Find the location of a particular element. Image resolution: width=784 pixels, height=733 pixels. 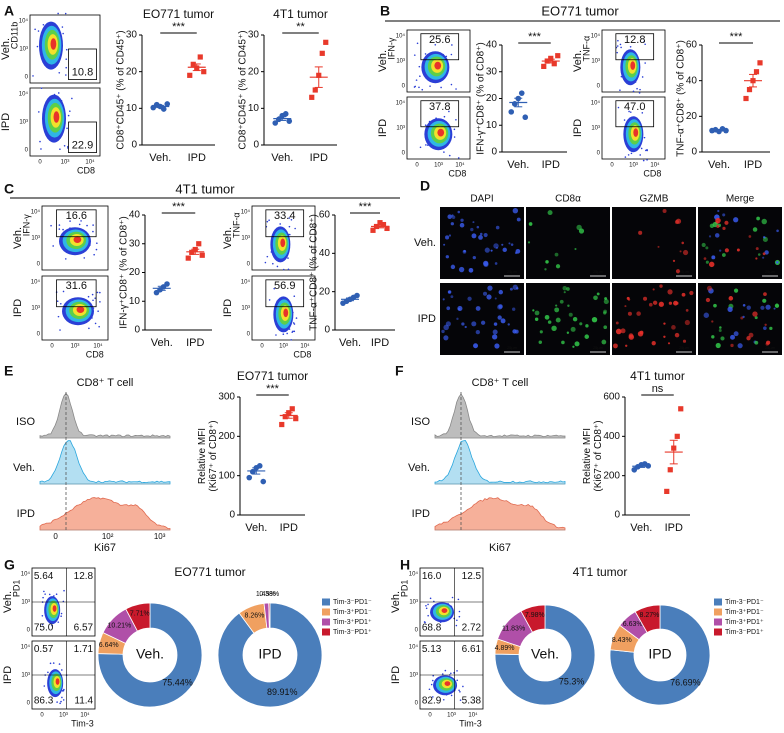

x-tick-label: IPD is located at coordinates (195, 343).